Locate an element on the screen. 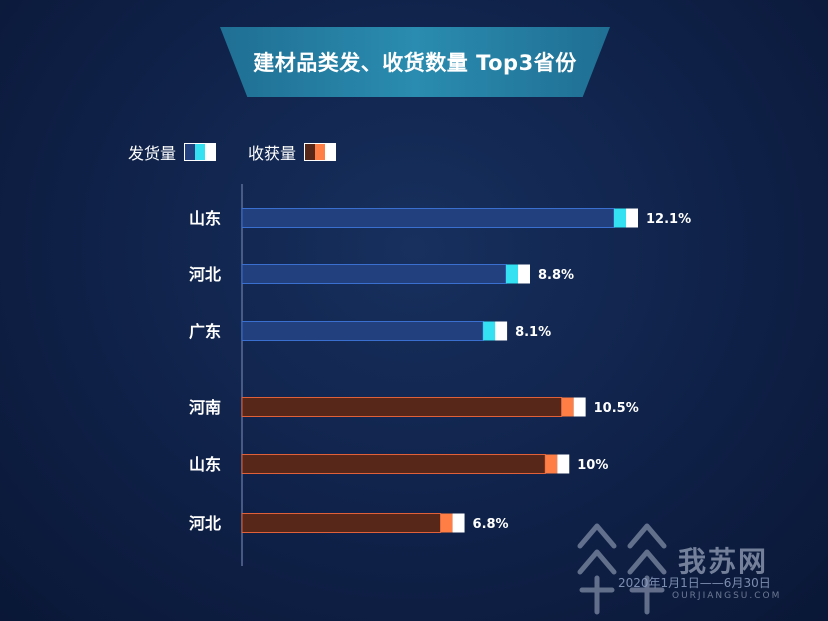 The width and height of the screenshot is (828, 621). category-label: 广东 is located at coordinates (205, 331).